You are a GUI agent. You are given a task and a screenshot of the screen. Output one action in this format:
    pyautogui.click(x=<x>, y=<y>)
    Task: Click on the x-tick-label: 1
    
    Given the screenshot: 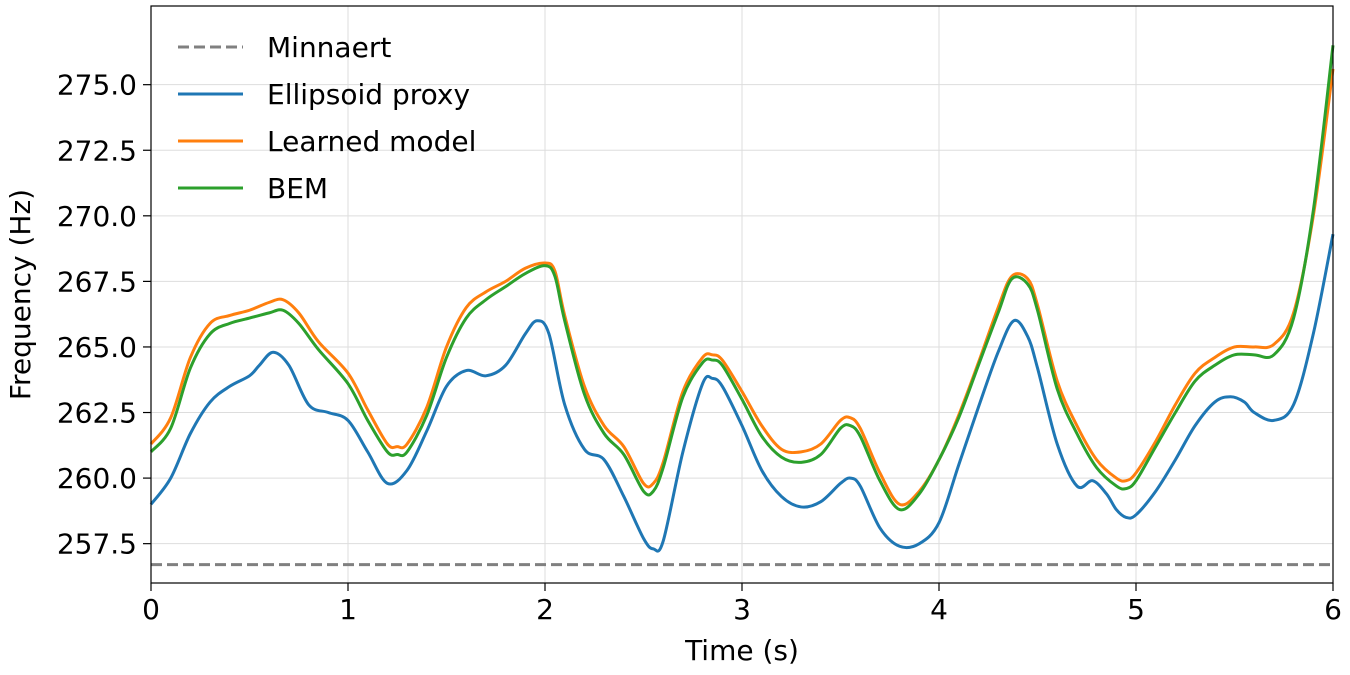 What is the action you would take?
    pyautogui.click(x=348, y=609)
    